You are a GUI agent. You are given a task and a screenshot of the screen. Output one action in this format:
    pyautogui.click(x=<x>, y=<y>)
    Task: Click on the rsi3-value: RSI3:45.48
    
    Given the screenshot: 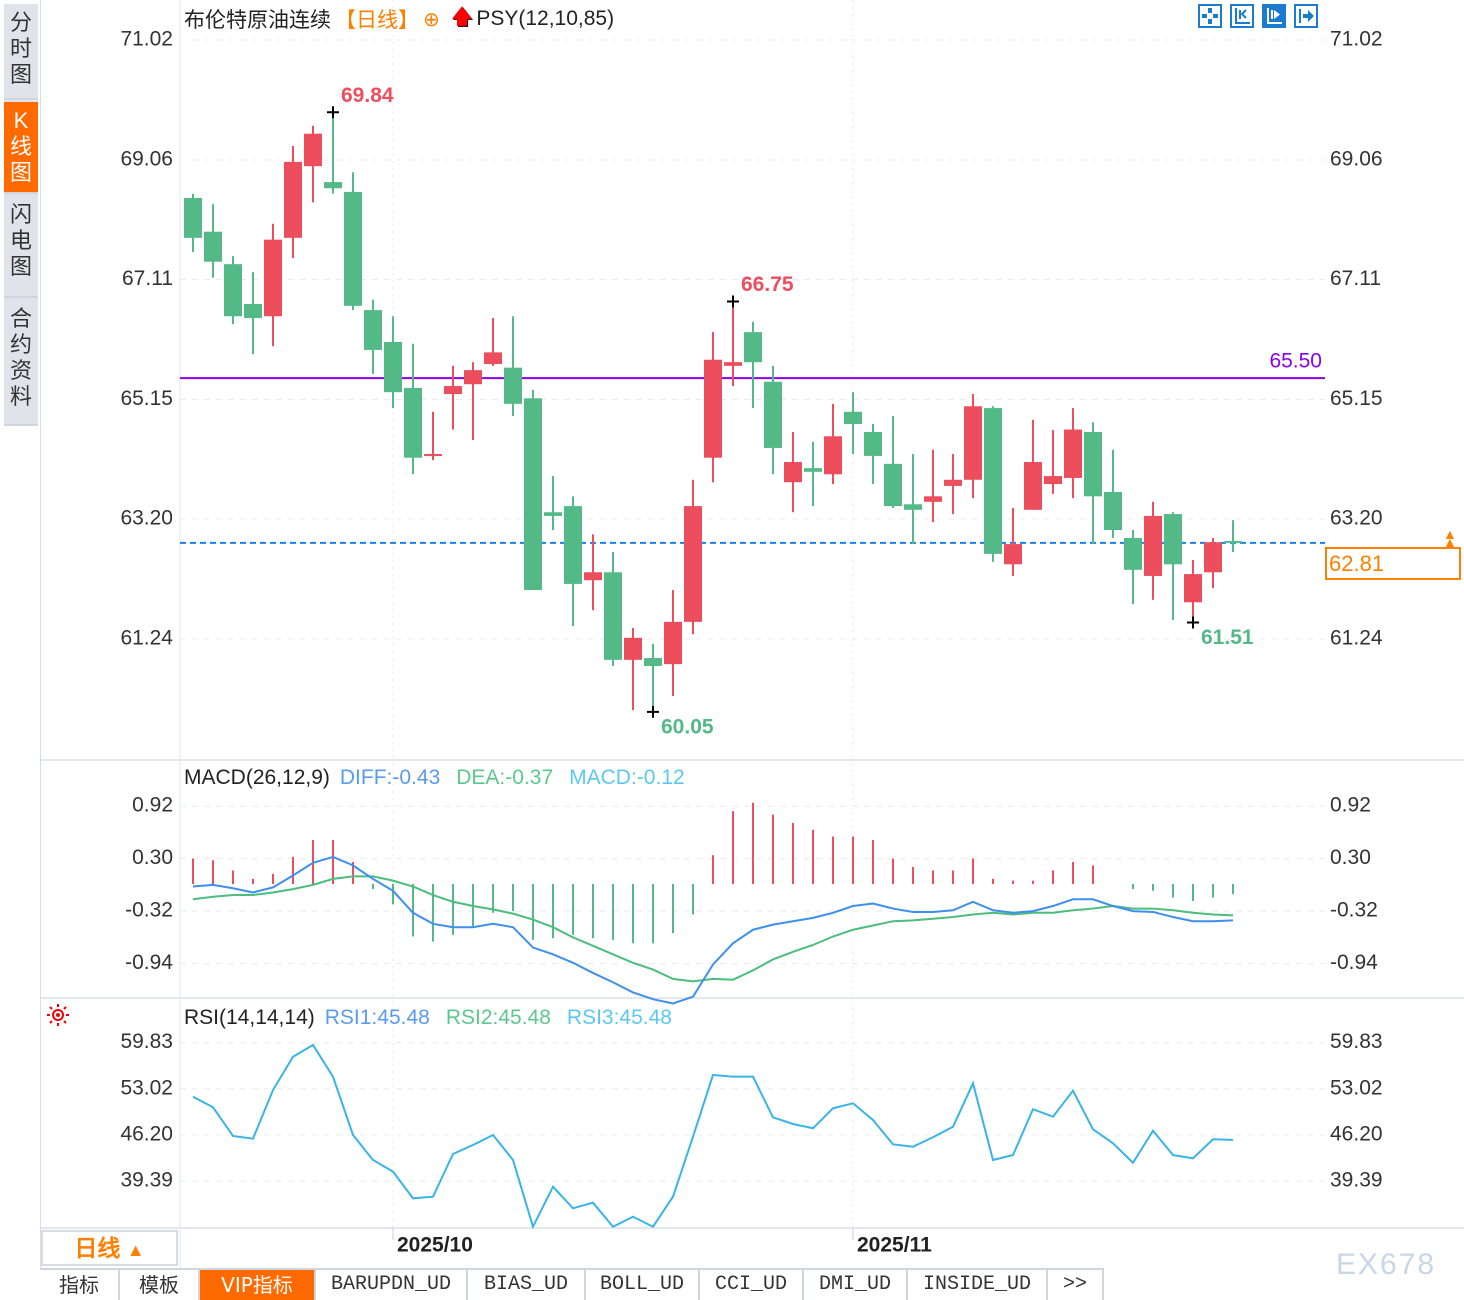 What is the action you would take?
    pyautogui.click(x=619, y=1017)
    